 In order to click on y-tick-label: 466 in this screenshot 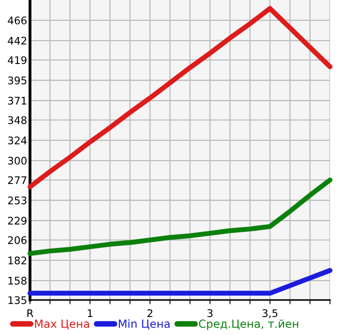, I will do `click(17, 20)`.